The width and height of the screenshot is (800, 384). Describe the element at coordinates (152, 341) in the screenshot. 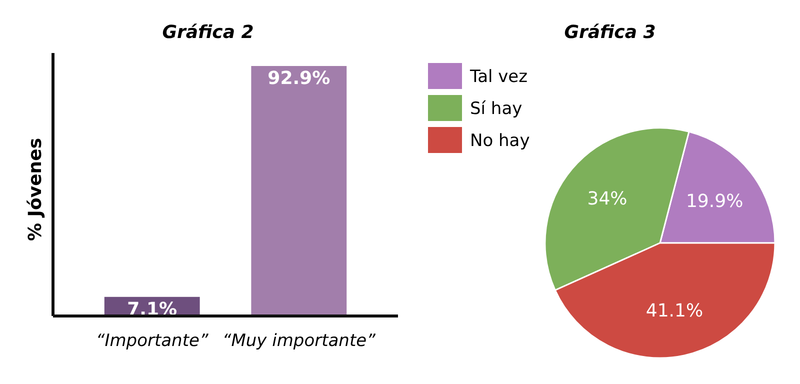

I see `x-tick-label: “Importante”` at that location.